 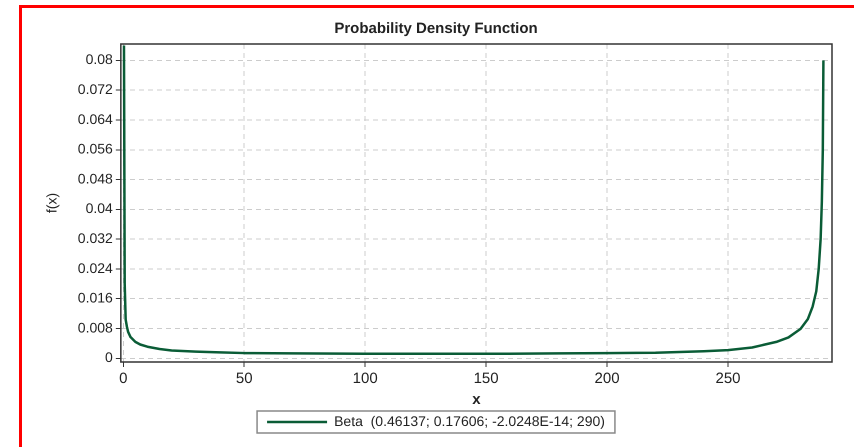 I want to click on y-tick-label: 0.024, so click(x=96, y=268).